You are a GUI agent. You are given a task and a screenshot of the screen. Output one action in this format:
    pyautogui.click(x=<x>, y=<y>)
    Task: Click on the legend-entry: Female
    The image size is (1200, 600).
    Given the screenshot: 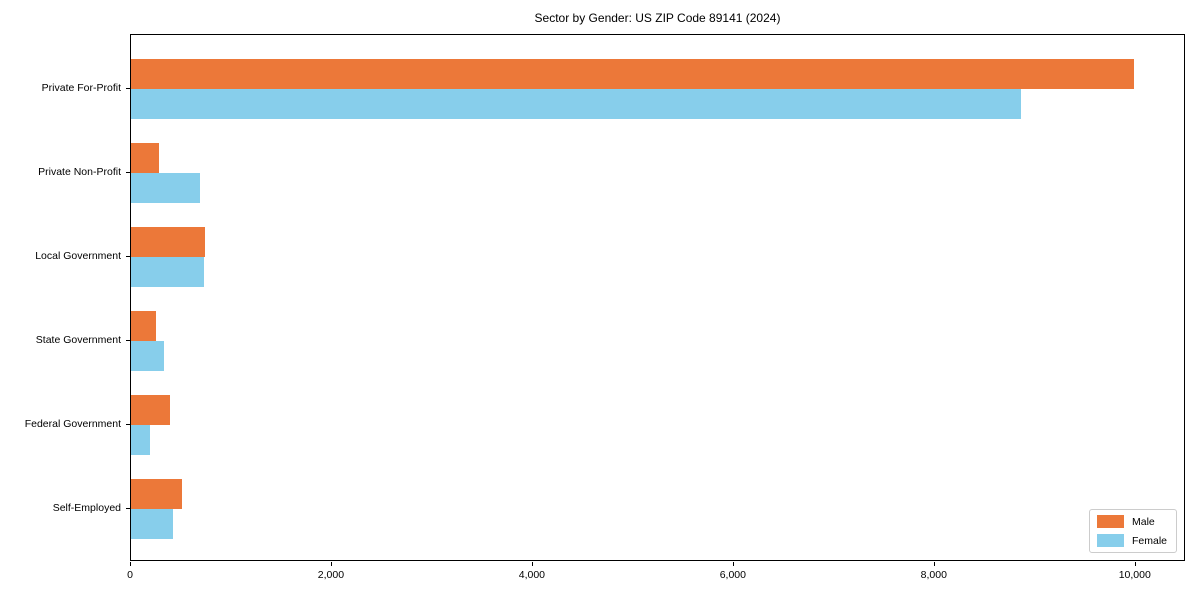 What is the action you would take?
    pyautogui.click(x=1131, y=540)
    